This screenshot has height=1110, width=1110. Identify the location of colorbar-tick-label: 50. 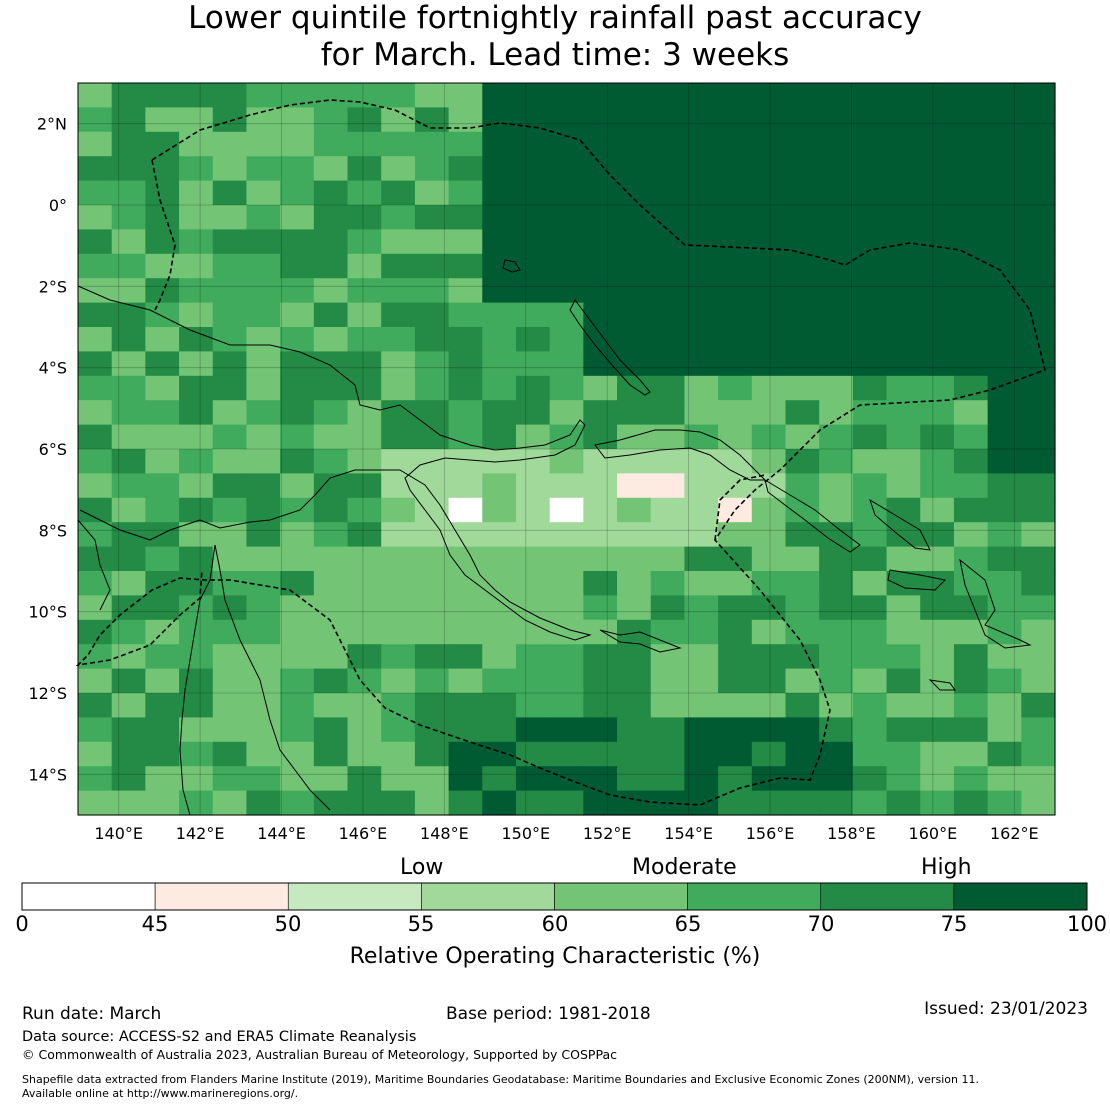
(288, 924).